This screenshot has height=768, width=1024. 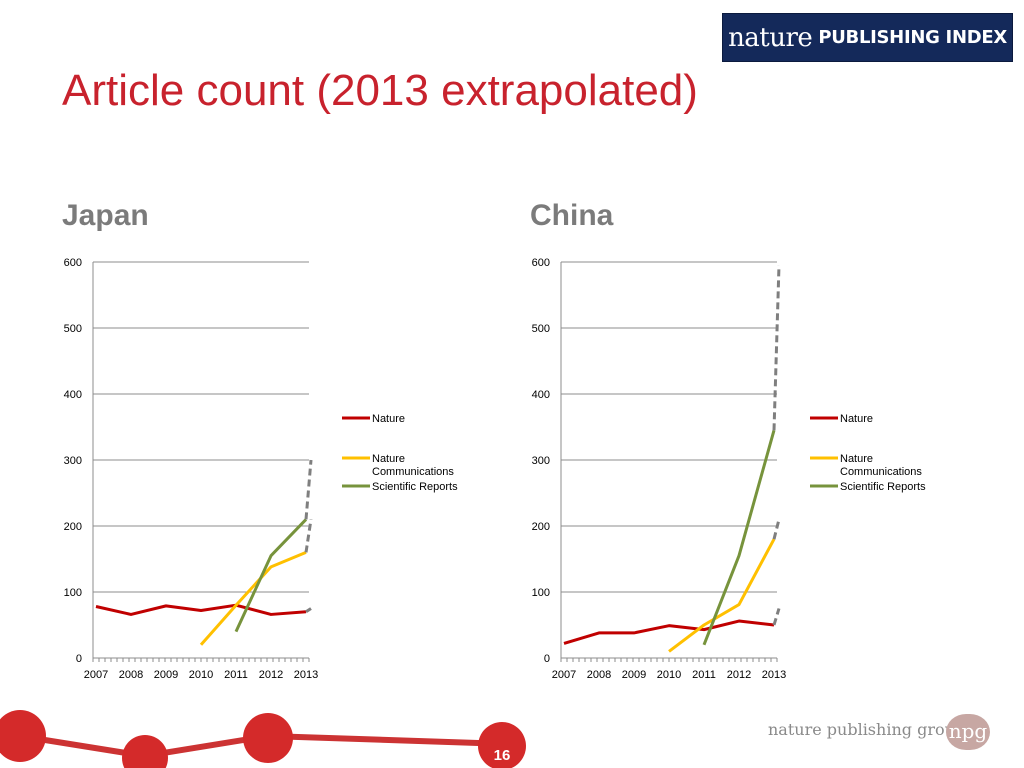 I want to click on chart-title: Japan, so click(x=105, y=215).